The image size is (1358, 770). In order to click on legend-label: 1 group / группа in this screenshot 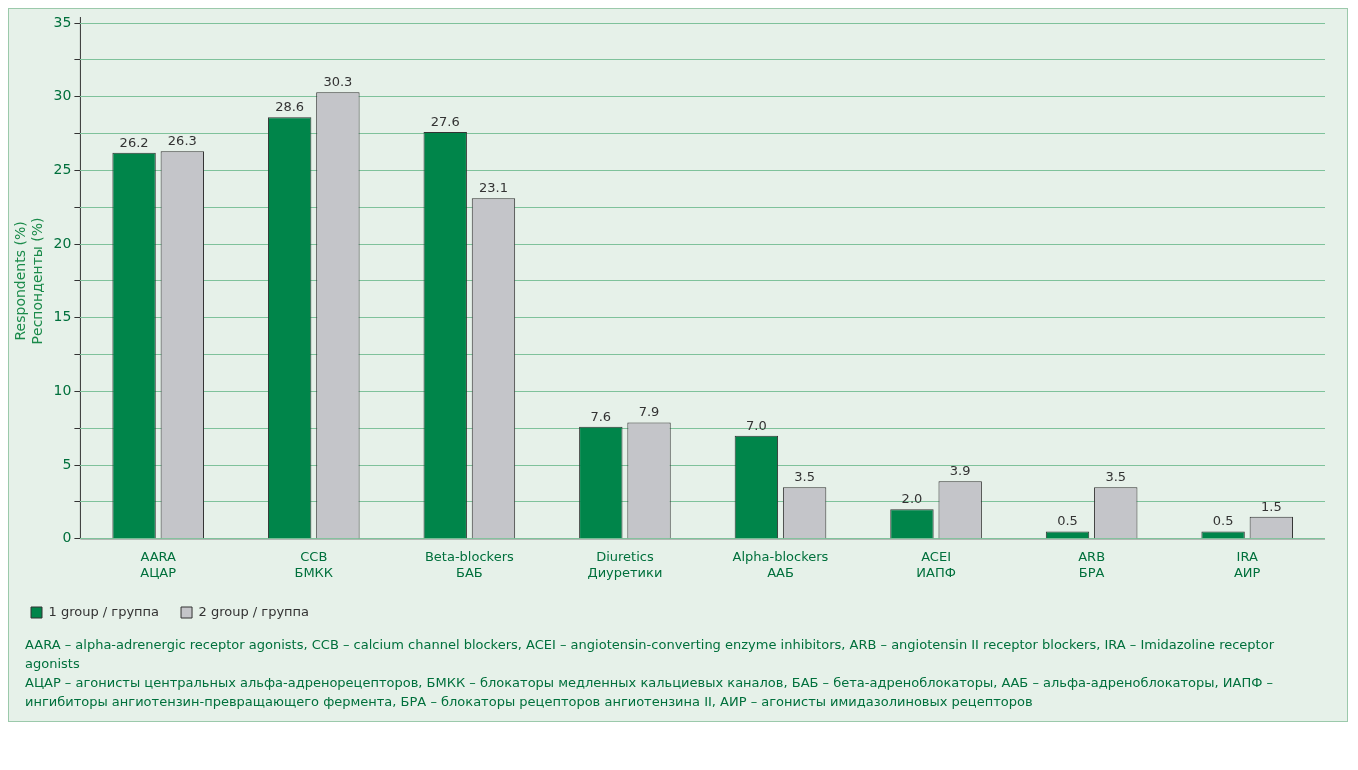, I will do `click(104, 611)`.